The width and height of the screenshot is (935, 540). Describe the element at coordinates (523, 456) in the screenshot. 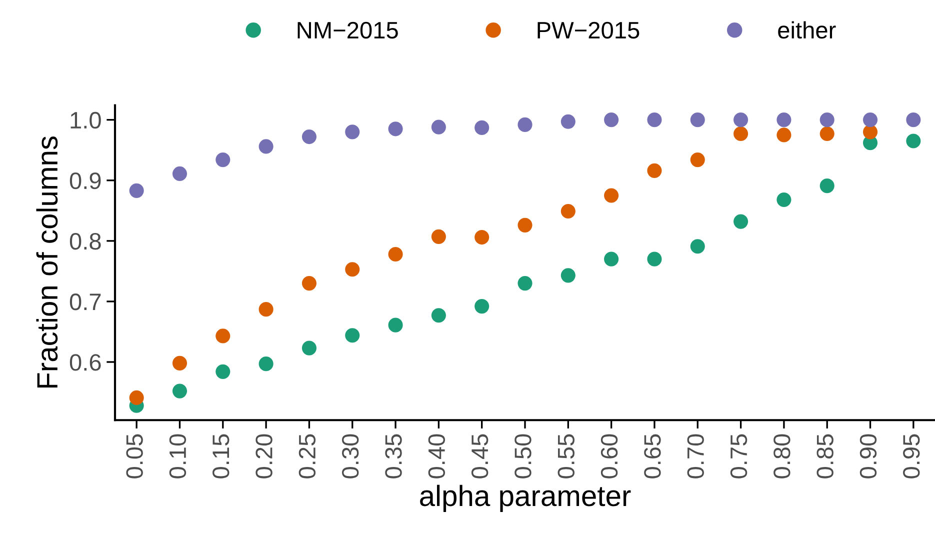

I see `x-tick-label: 0.50` at that location.